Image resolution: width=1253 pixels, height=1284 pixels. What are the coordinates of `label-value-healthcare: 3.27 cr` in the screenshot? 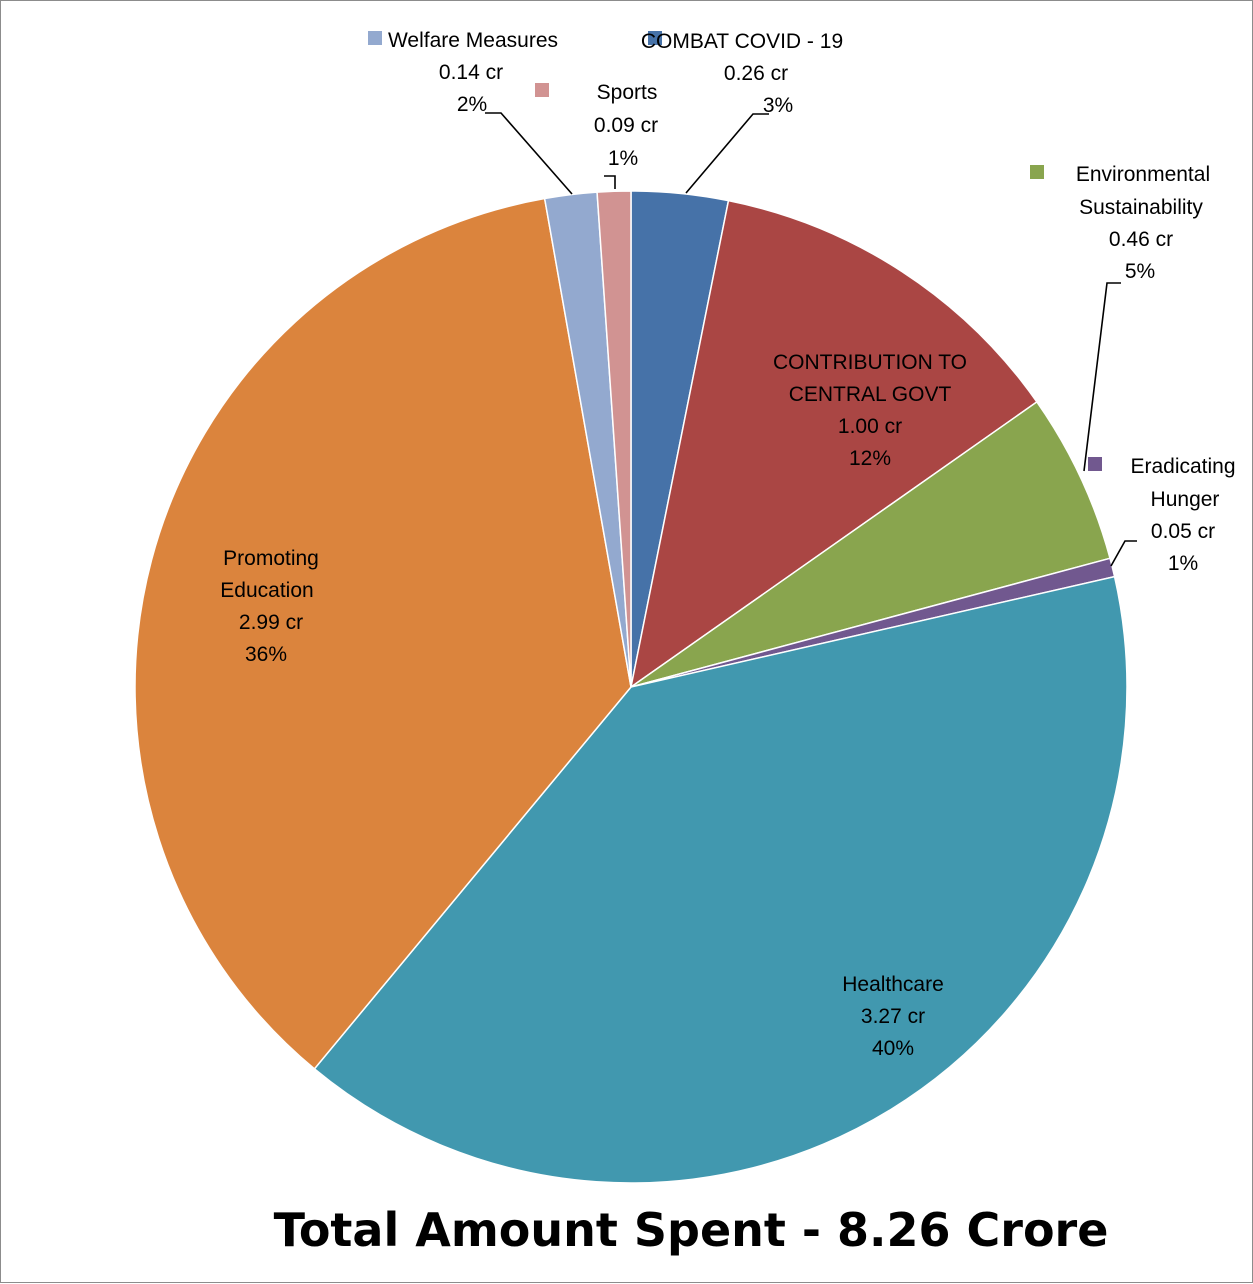 It's located at (893, 1016).